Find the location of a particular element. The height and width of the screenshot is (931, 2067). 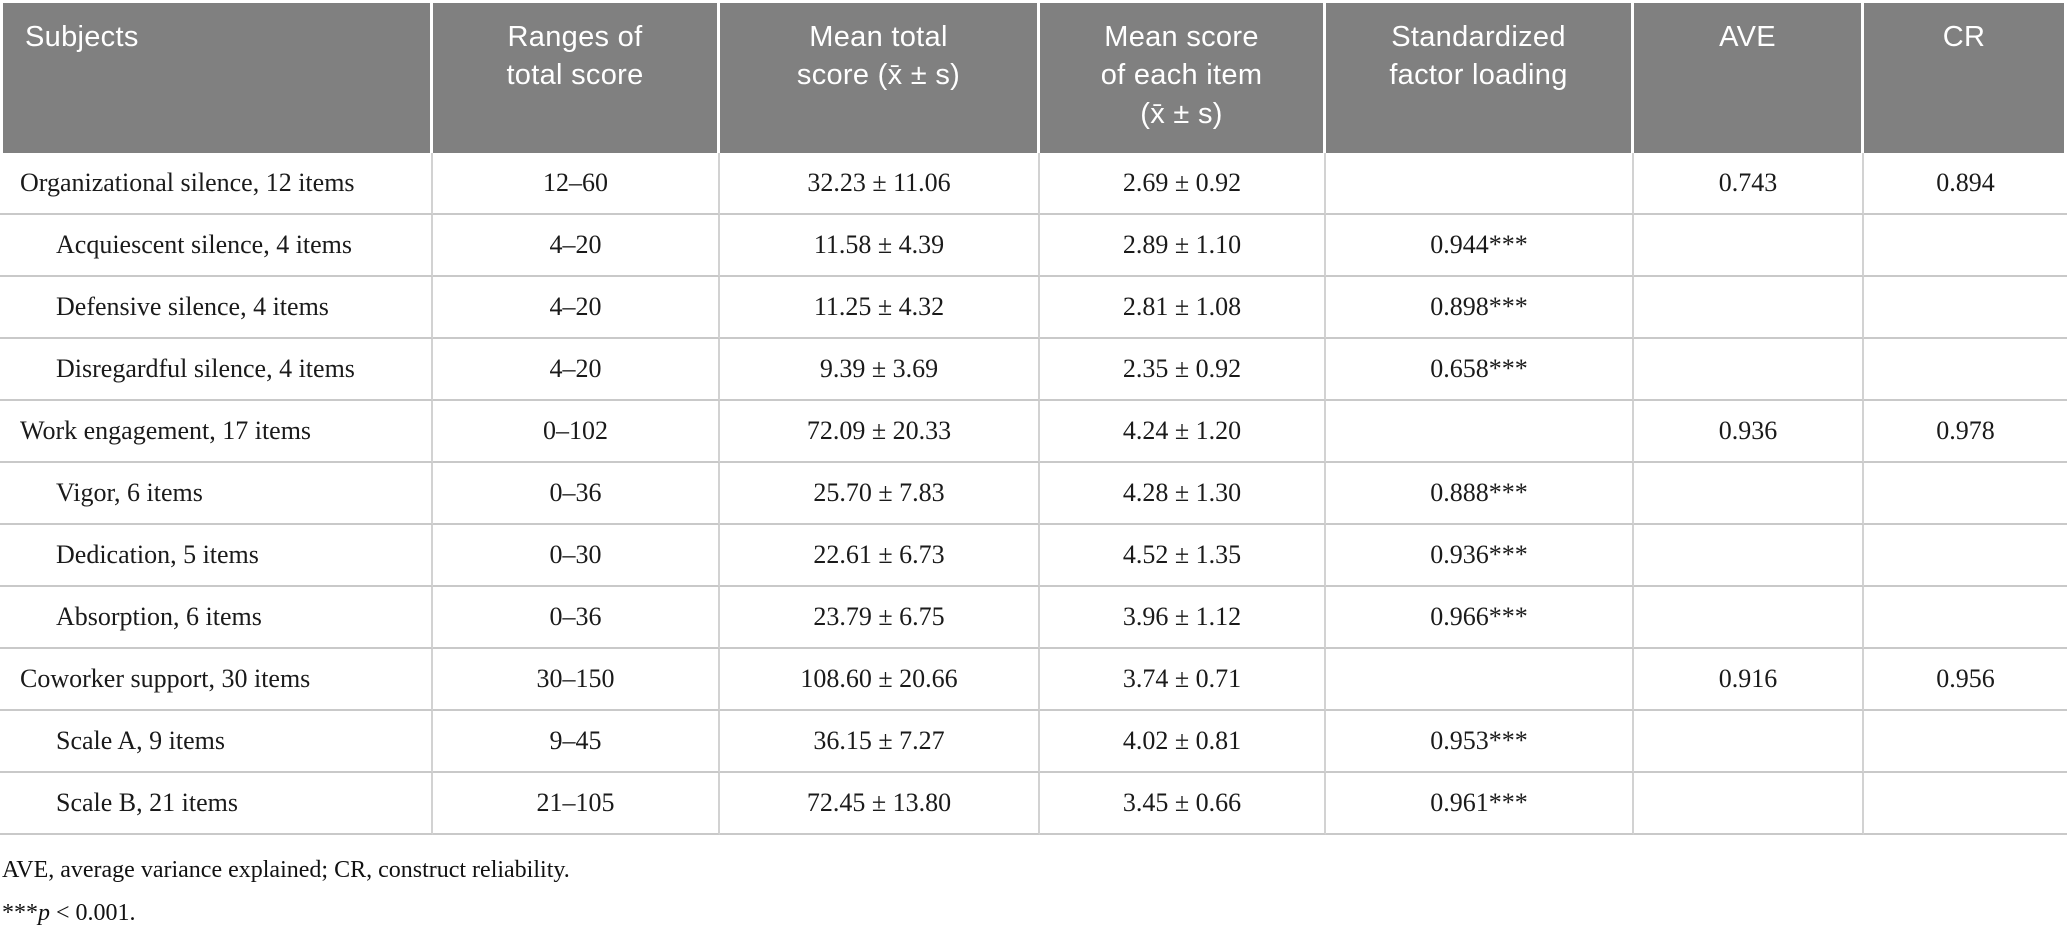

cell-subject: Vigor, 6 items is located at coordinates (216, 494).